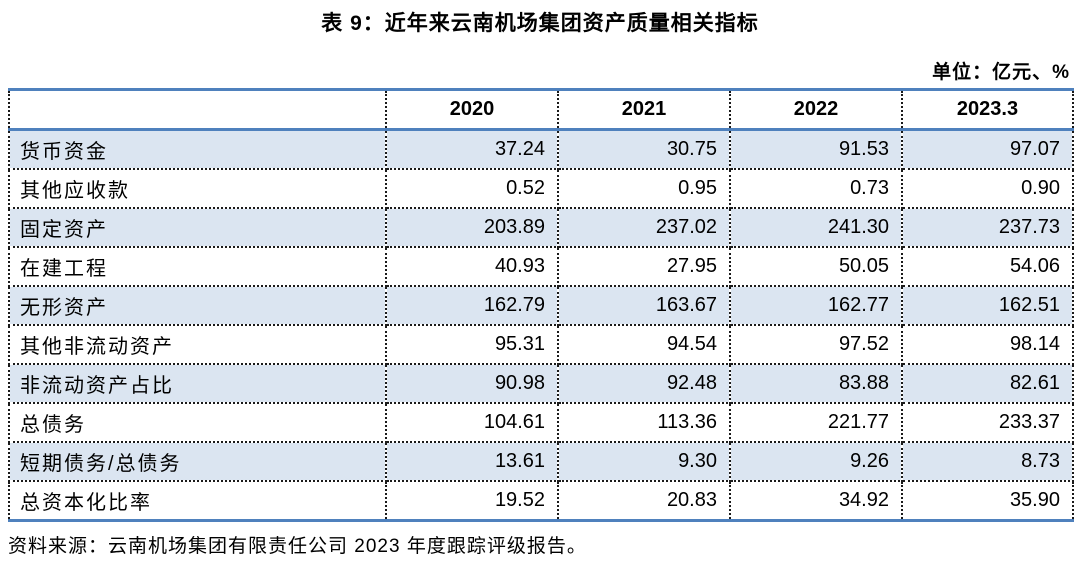 This screenshot has height=573, width=1080. I want to click on cell-value: 8.73, so click(987, 461).